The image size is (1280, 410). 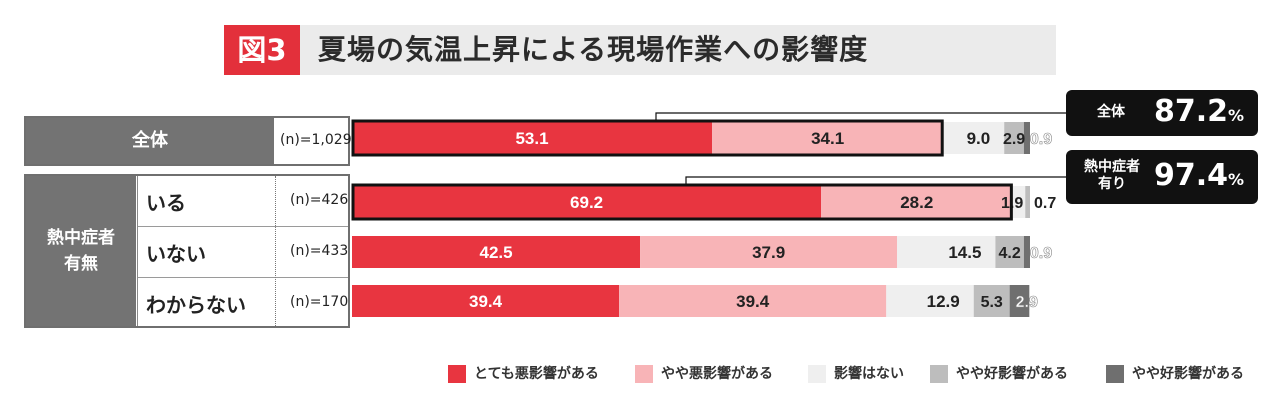 What do you see at coordinates (943, 301) in the screenshot?
I see `data-label: 12.9` at bounding box center [943, 301].